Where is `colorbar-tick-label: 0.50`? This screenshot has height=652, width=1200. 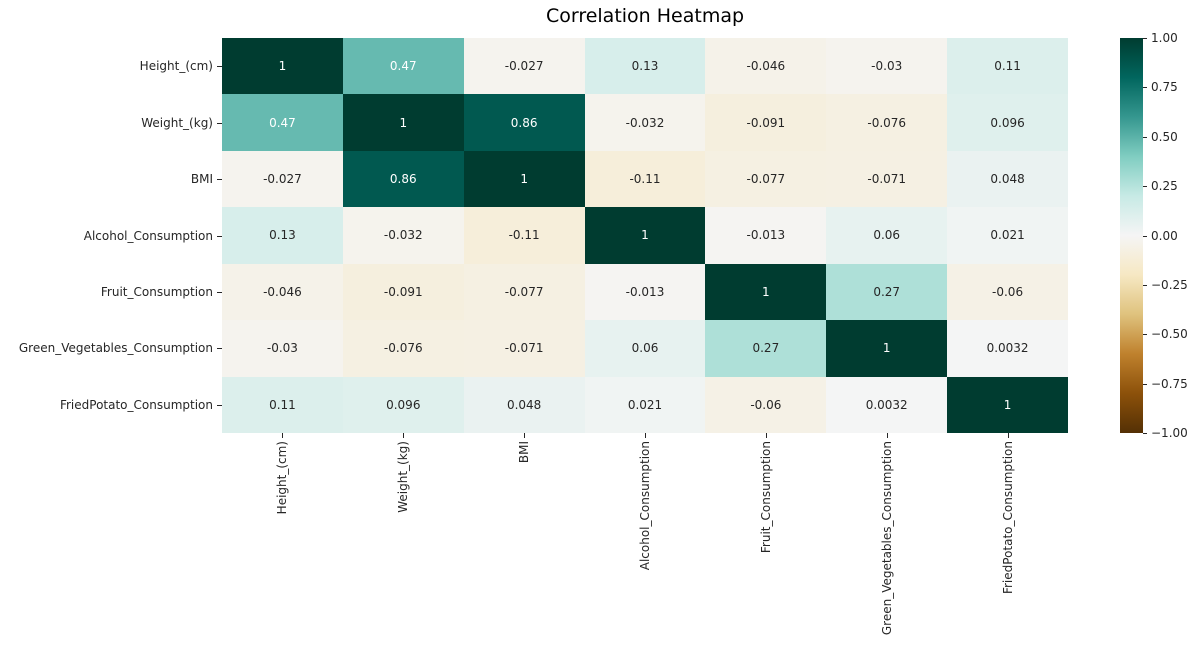
colorbar-tick-label: 0.50 is located at coordinates (1164, 136).